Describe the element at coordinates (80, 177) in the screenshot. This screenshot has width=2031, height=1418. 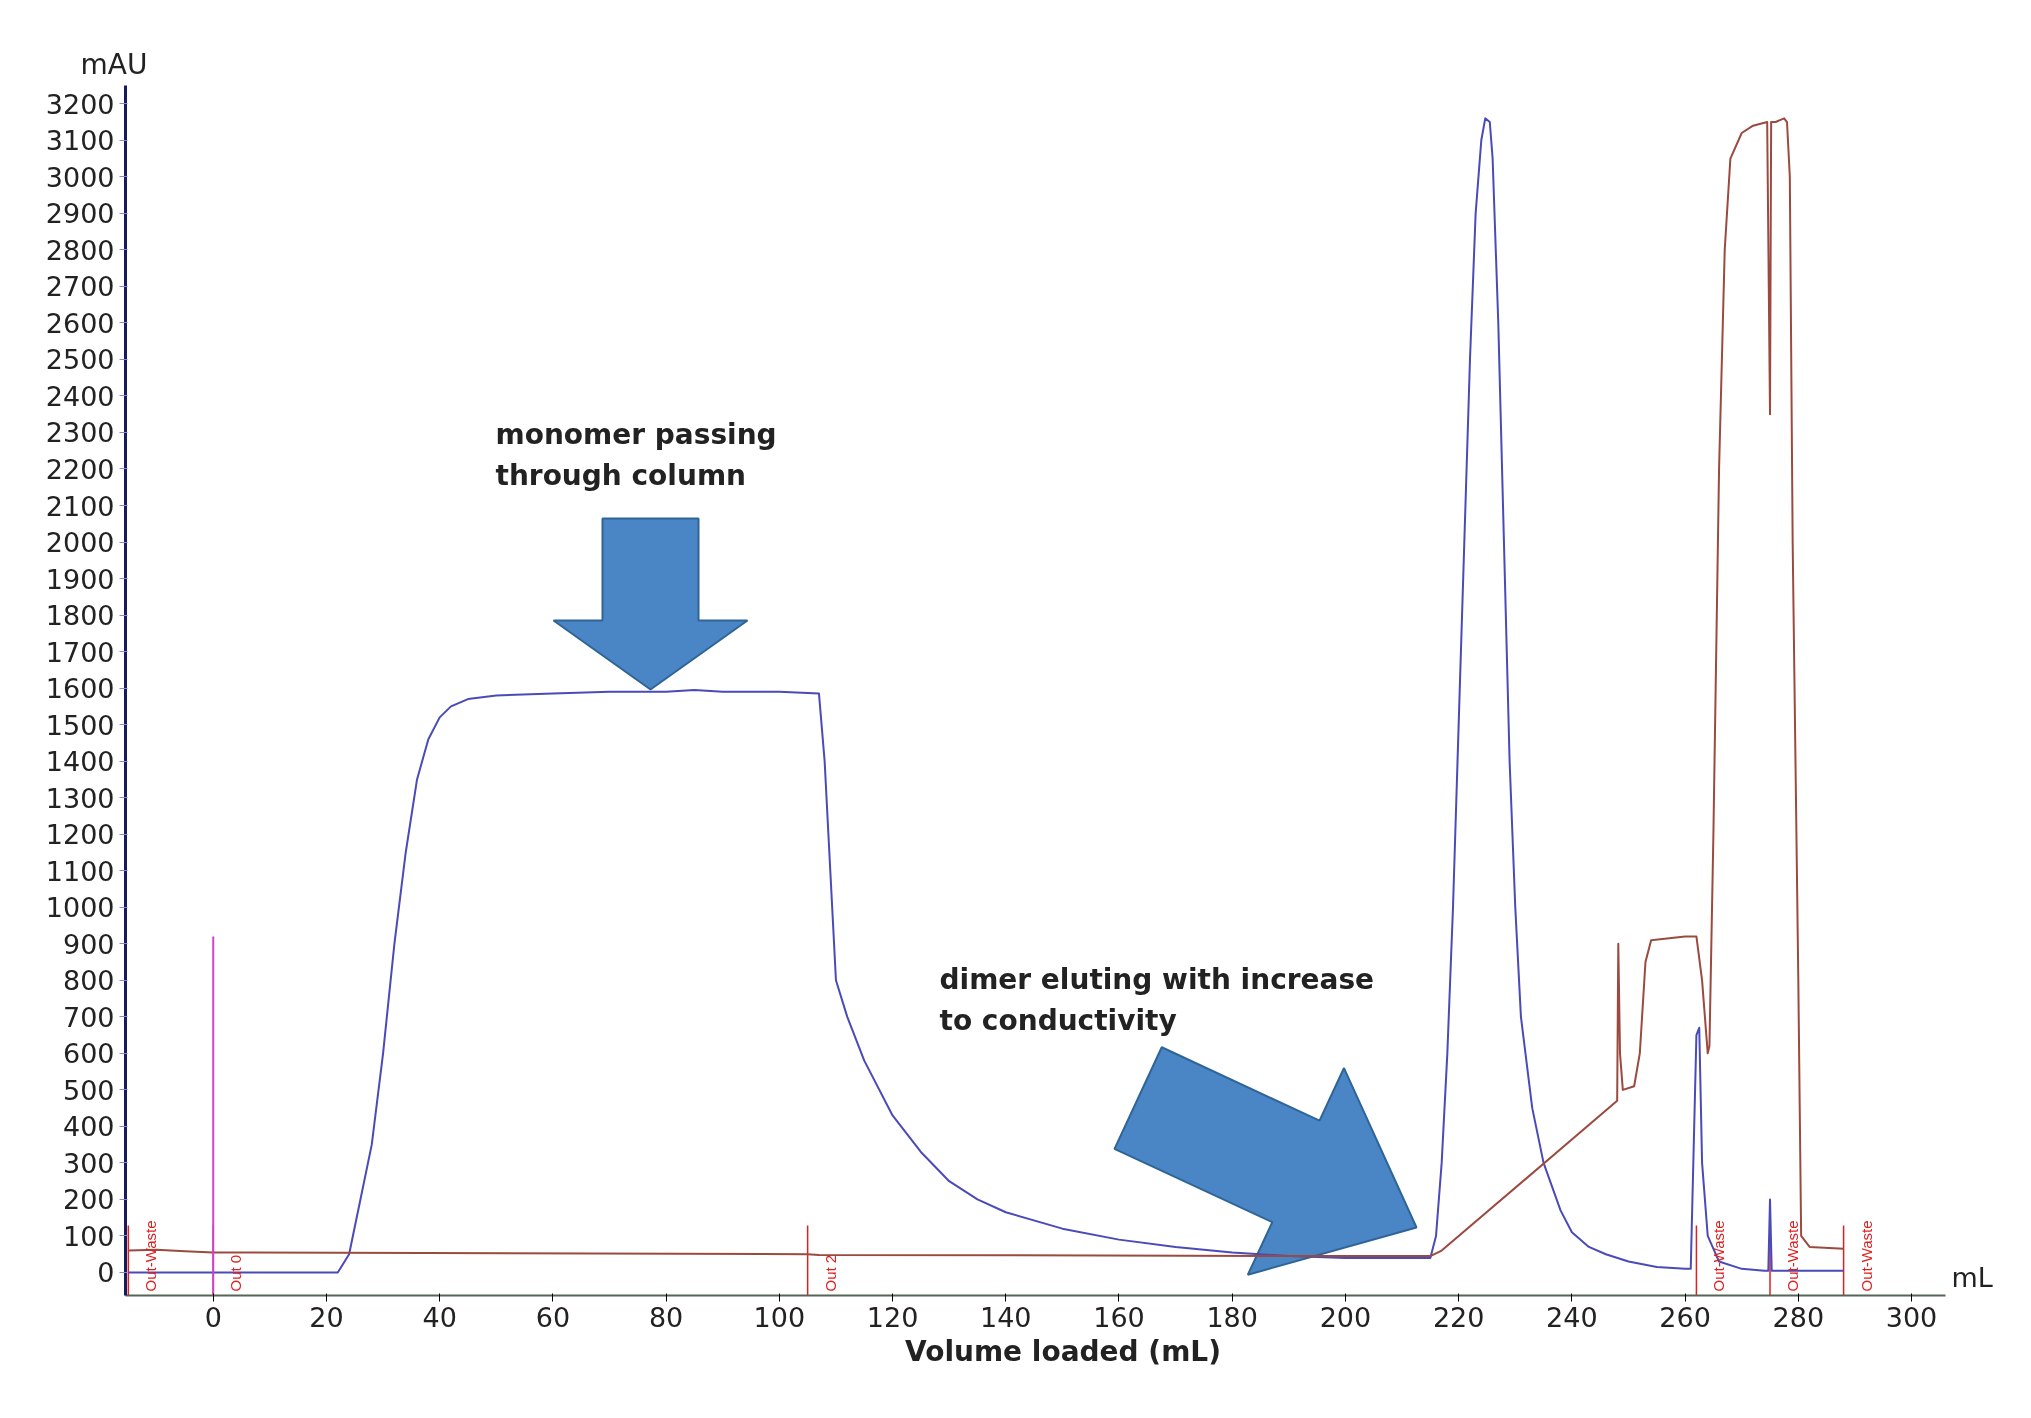
I see `y-tick-label: 3000` at that location.